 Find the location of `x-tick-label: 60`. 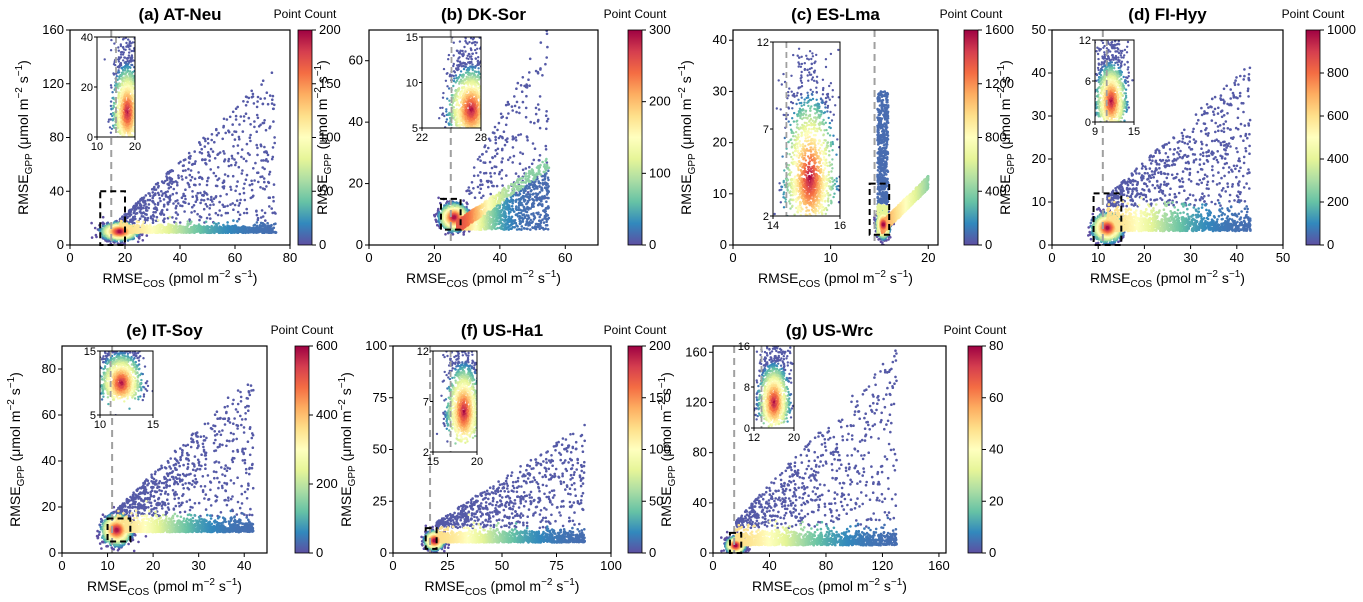

x-tick-label: 60 is located at coordinates (235, 257).